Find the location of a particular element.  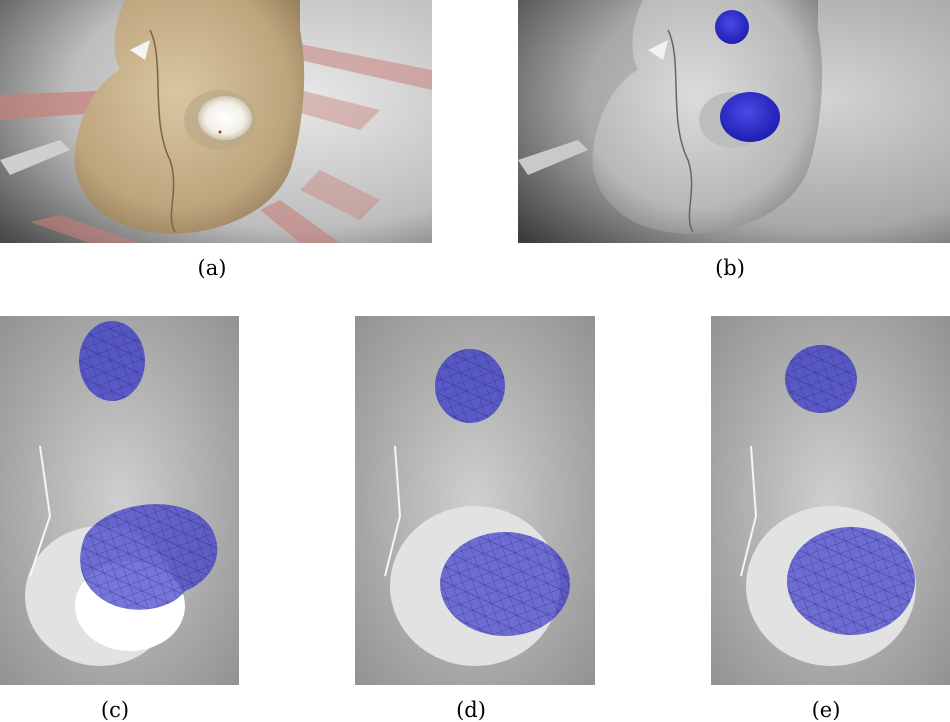

caption-b: (b) is located at coordinates (730, 268).